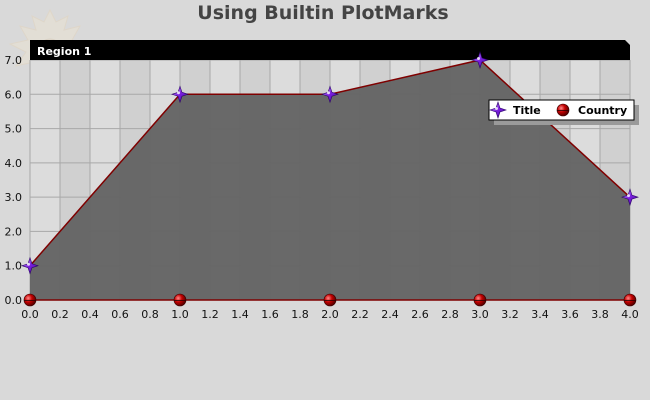 The height and width of the screenshot is (400, 650). Describe the element at coordinates (14, 231) in the screenshot. I see `y-tick-label: 2.0` at that location.